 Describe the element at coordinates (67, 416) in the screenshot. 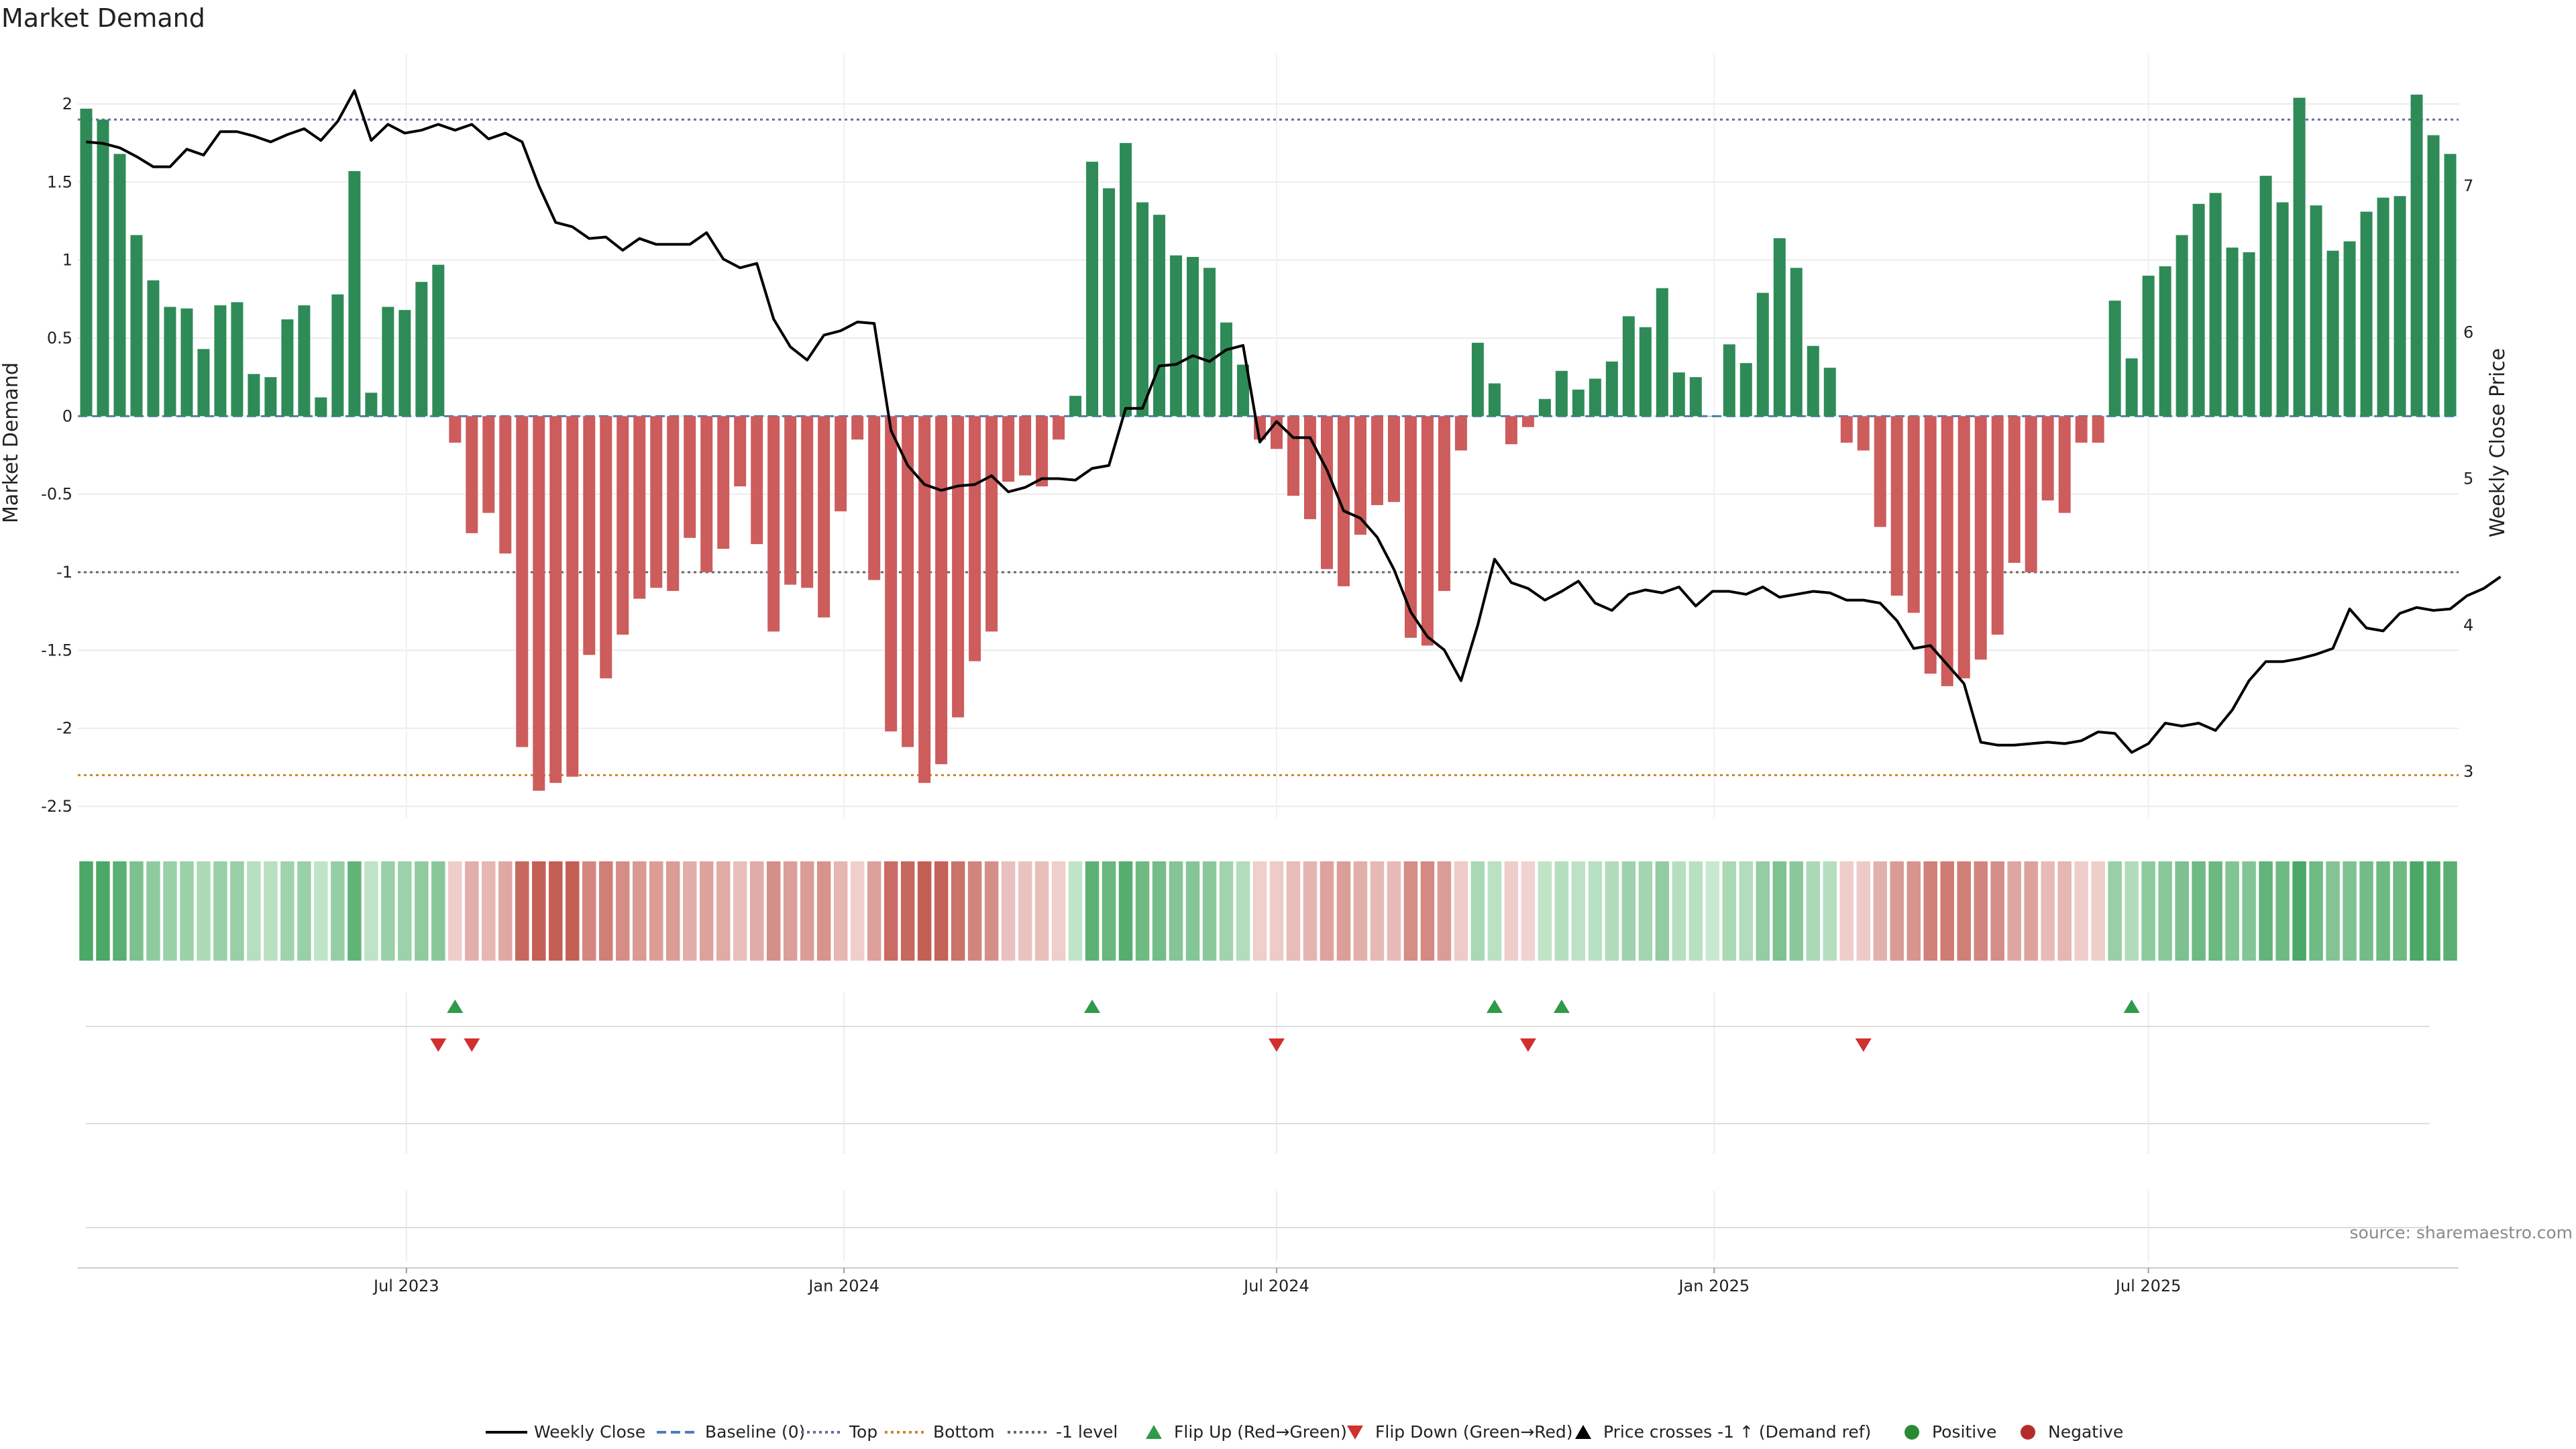

I see `left-tick-label: 0` at that location.